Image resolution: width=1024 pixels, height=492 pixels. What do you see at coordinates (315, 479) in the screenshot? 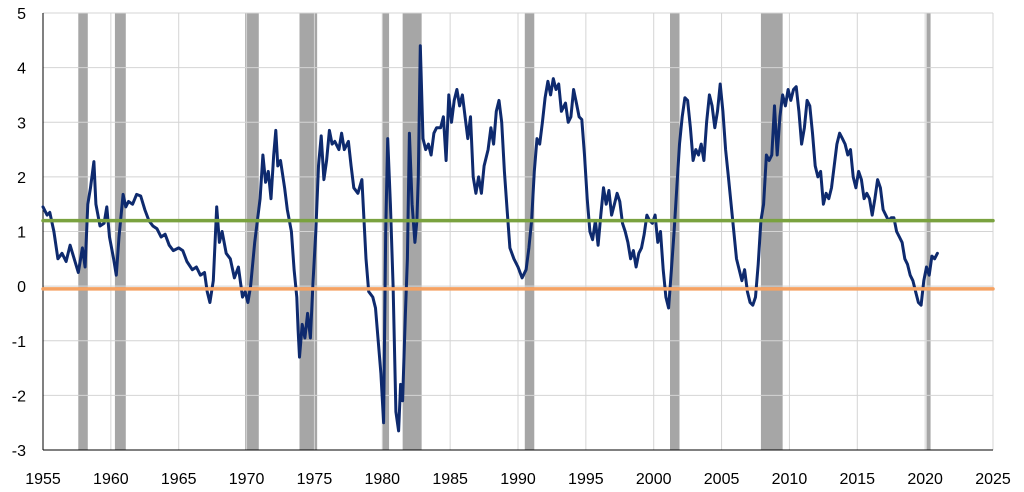
I see `x-tick-label-4: 1975` at bounding box center [315, 479].